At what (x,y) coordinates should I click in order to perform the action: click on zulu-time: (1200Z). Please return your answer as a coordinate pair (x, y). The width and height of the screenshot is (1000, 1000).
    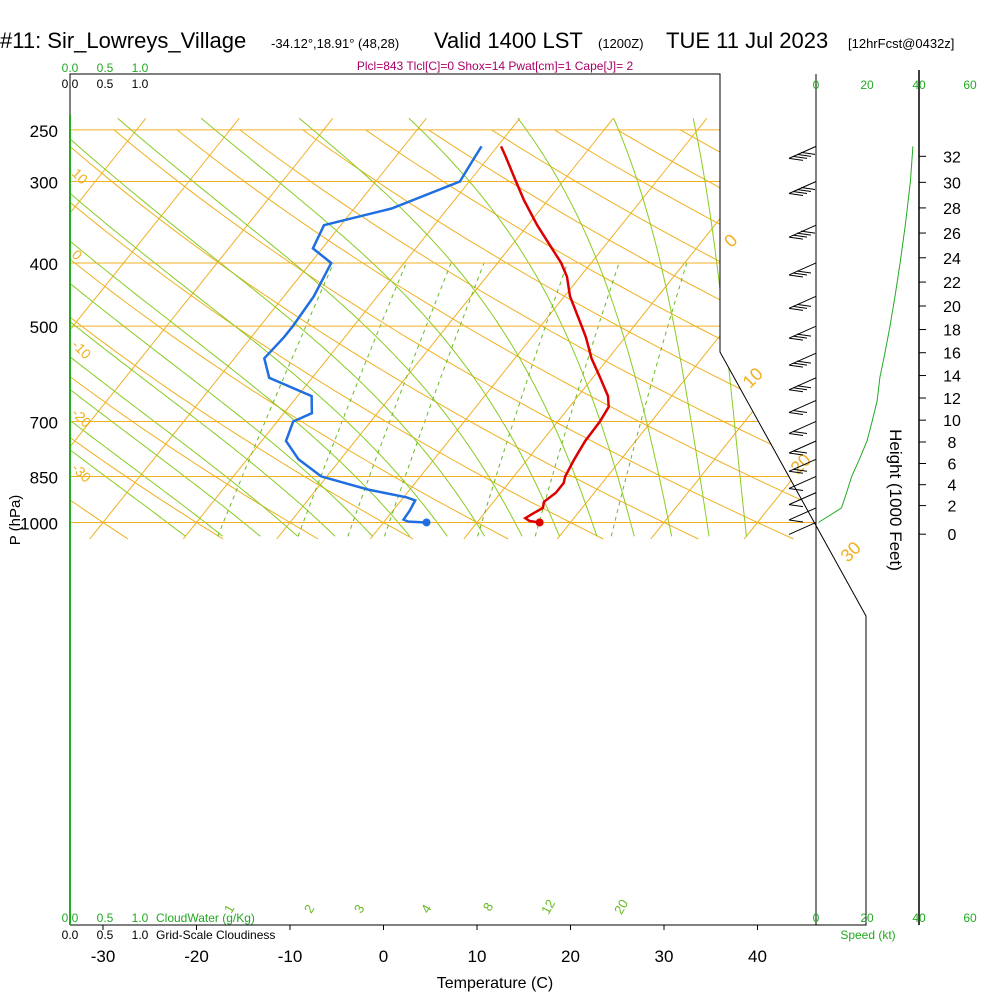
    Looking at the image, I should click on (621, 43).